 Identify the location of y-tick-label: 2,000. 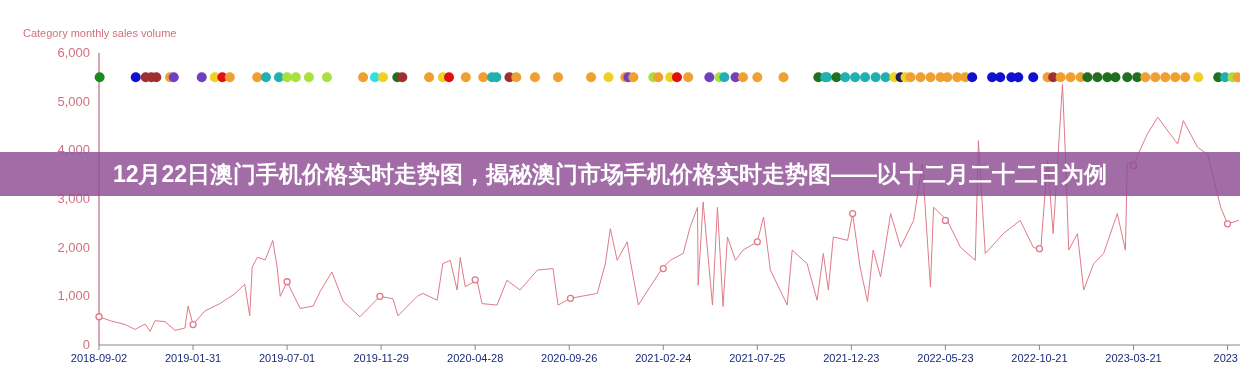
(73, 247).